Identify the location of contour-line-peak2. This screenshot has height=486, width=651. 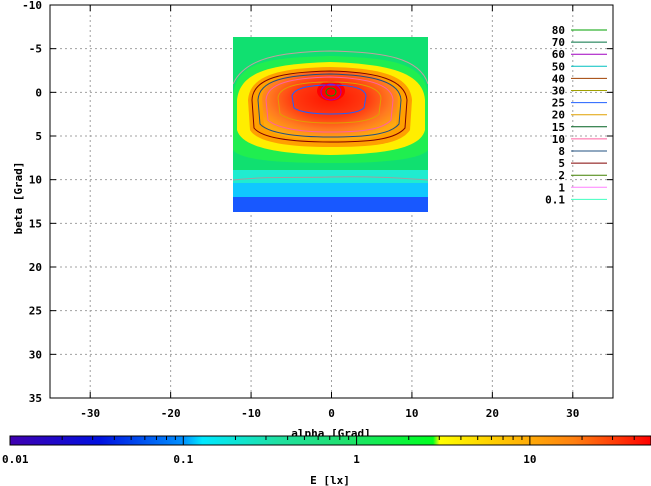
(331, 92).